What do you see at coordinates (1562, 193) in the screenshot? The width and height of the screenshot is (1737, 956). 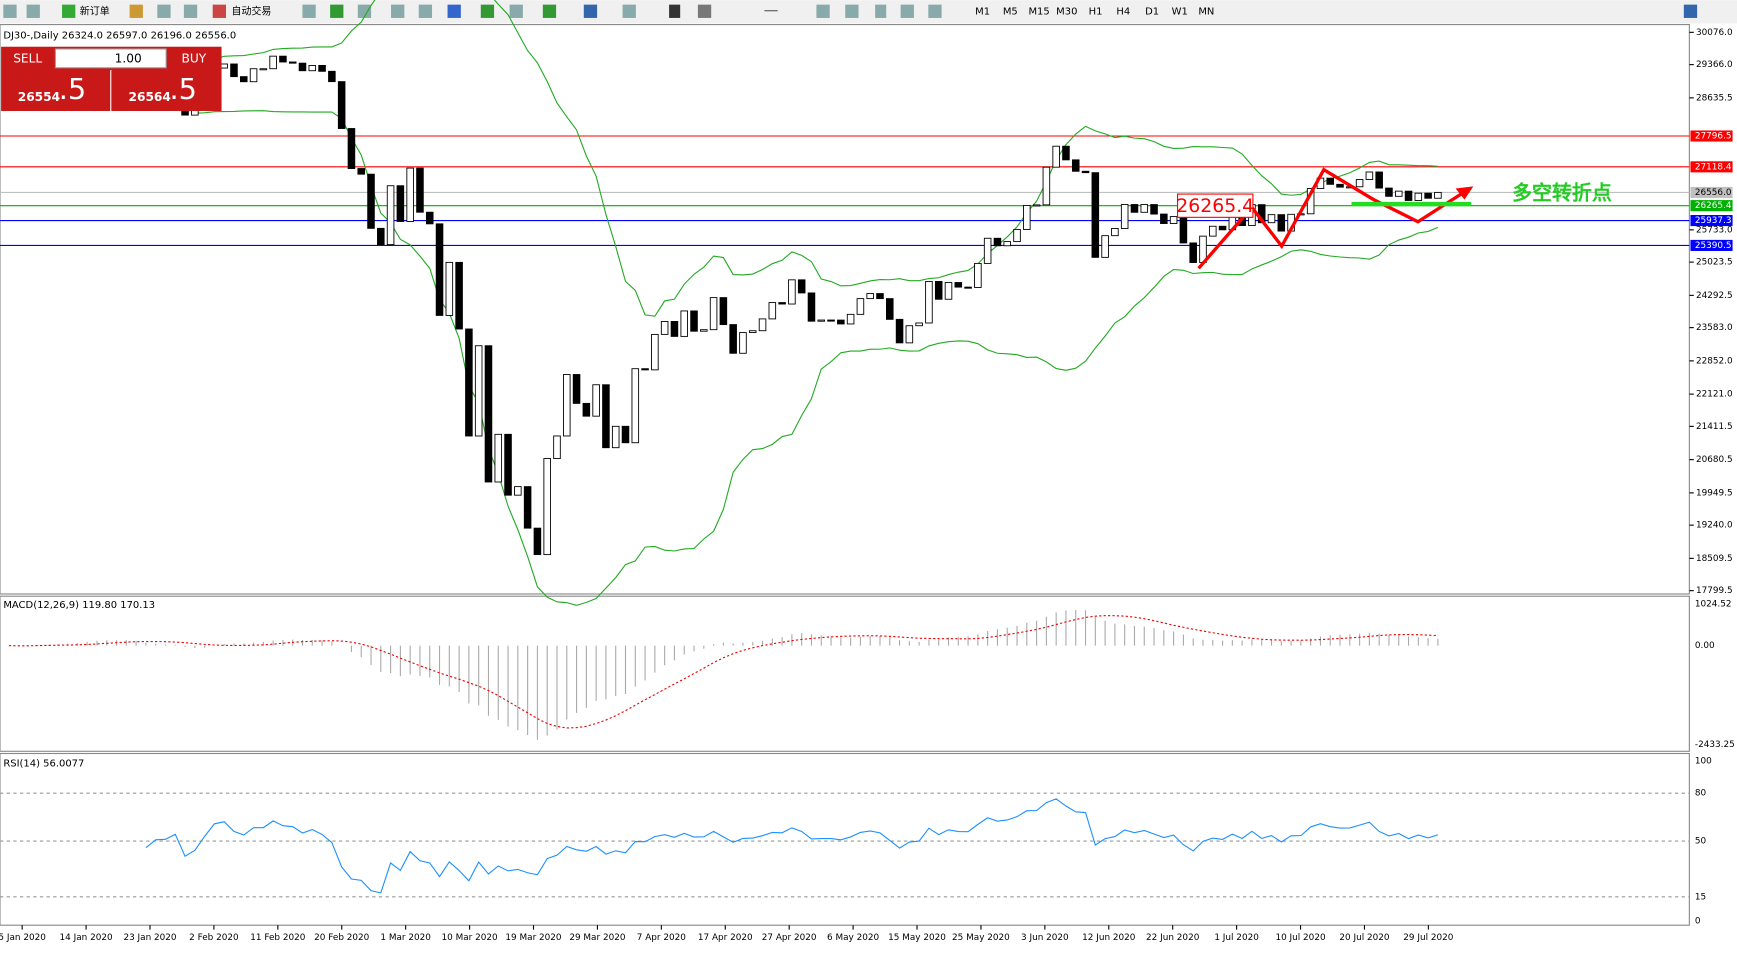 I see `note: 多空转折点` at bounding box center [1562, 193].